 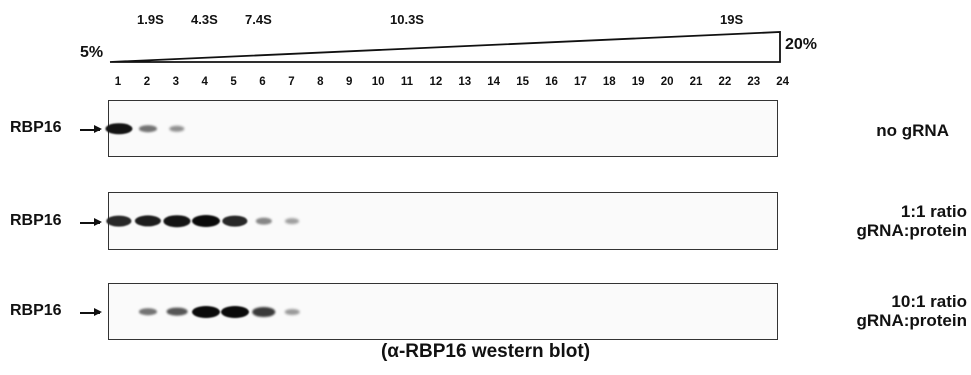 What do you see at coordinates (150, 19) in the screenshot?
I see `sed-marker-1-9s: 1.9S` at bounding box center [150, 19].